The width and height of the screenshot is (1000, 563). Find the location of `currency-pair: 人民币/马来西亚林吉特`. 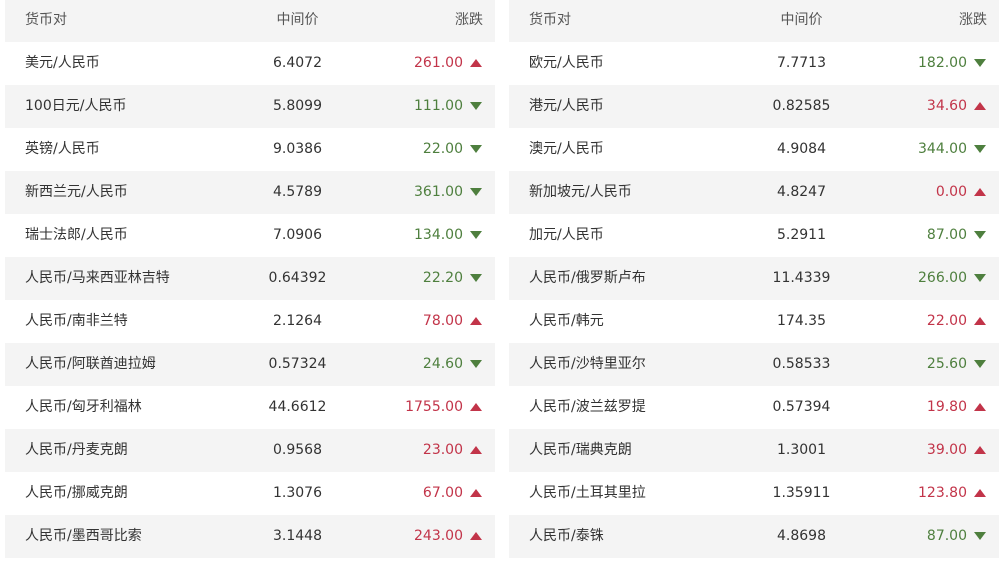

currency-pair: 人民币/马来西亚林吉特 is located at coordinates (97, 278).